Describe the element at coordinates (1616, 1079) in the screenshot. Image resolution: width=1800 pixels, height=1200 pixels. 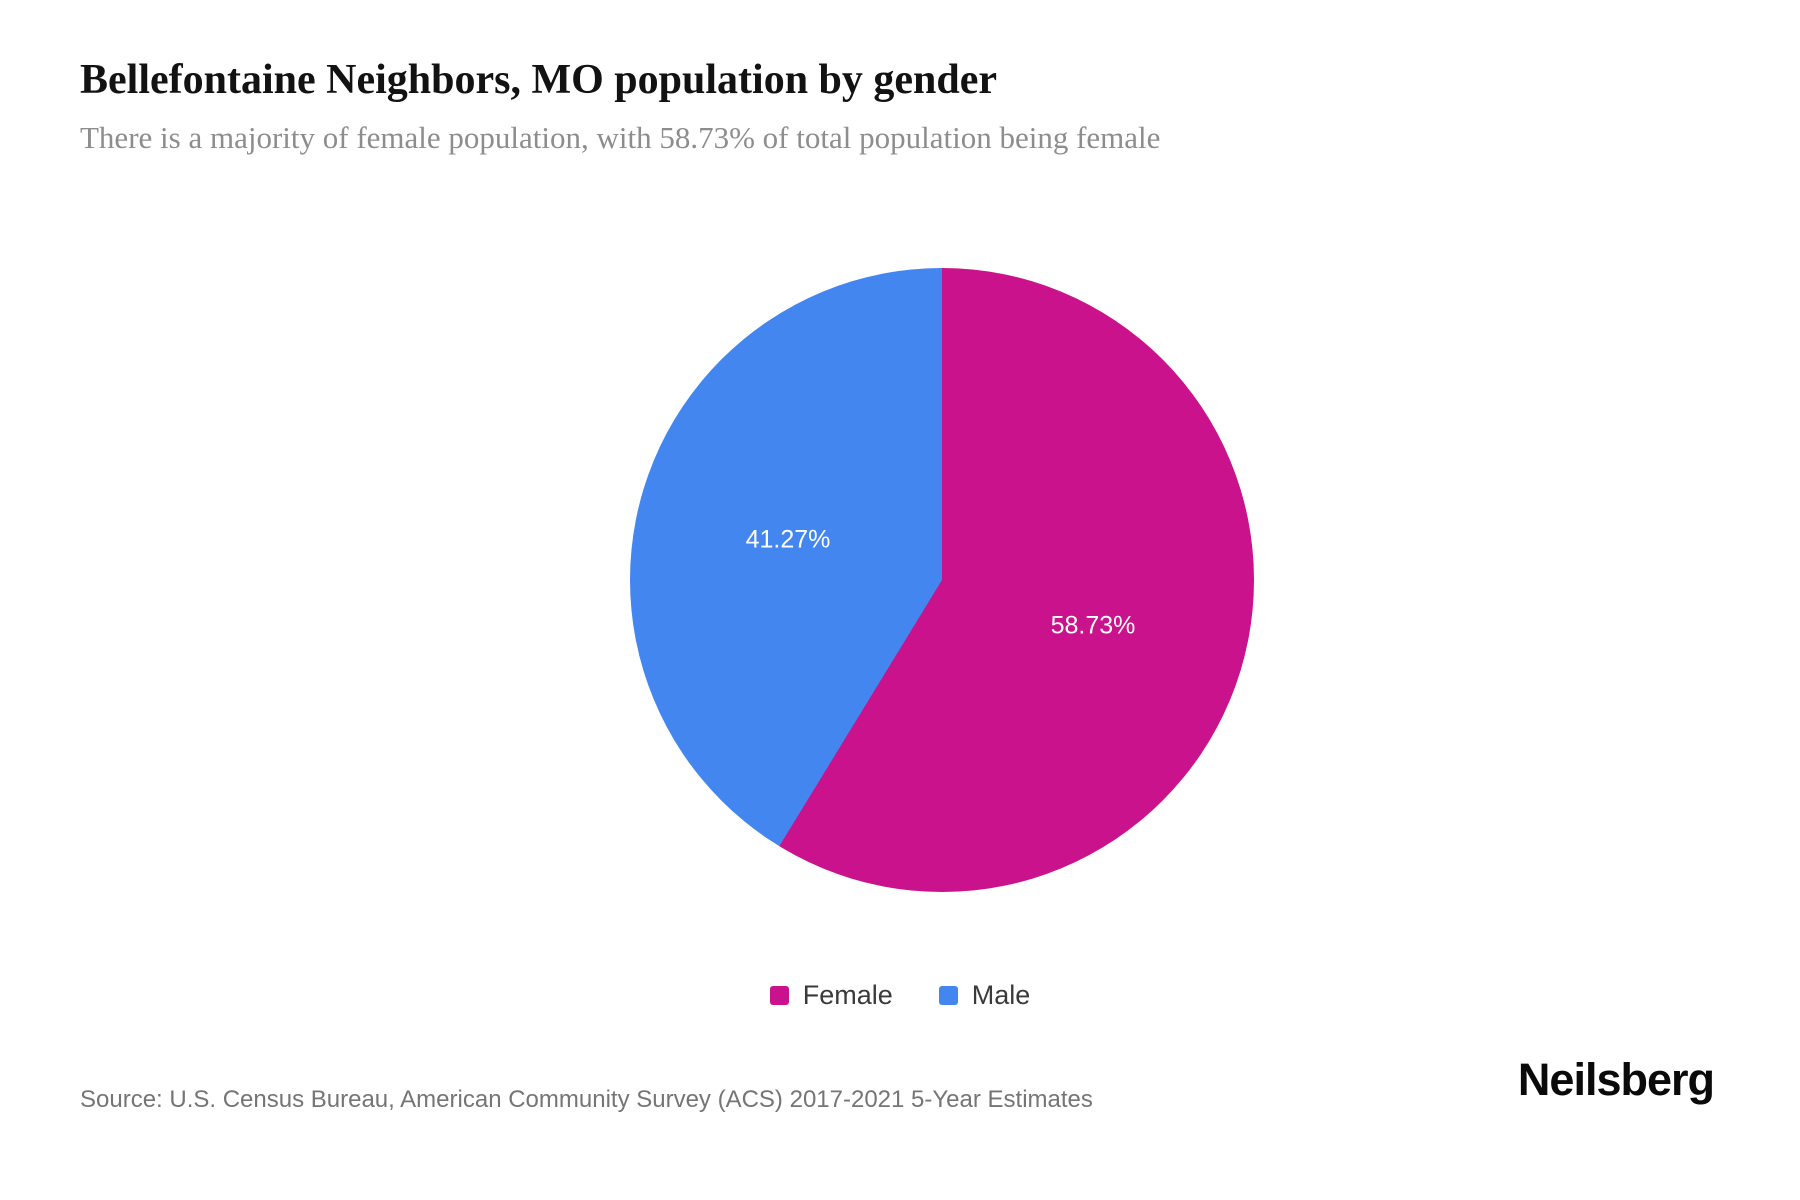
I see `brand-logo: Neilsberg` at that location.